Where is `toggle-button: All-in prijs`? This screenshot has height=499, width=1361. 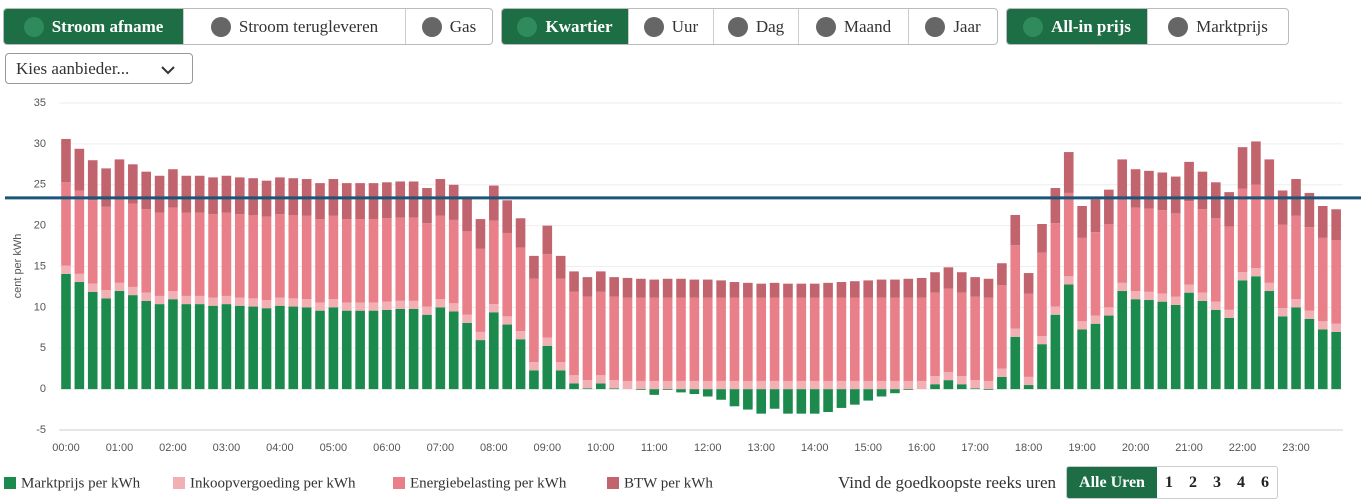 toggle-button: All-in prijs is located at coordinates (1077, 26).